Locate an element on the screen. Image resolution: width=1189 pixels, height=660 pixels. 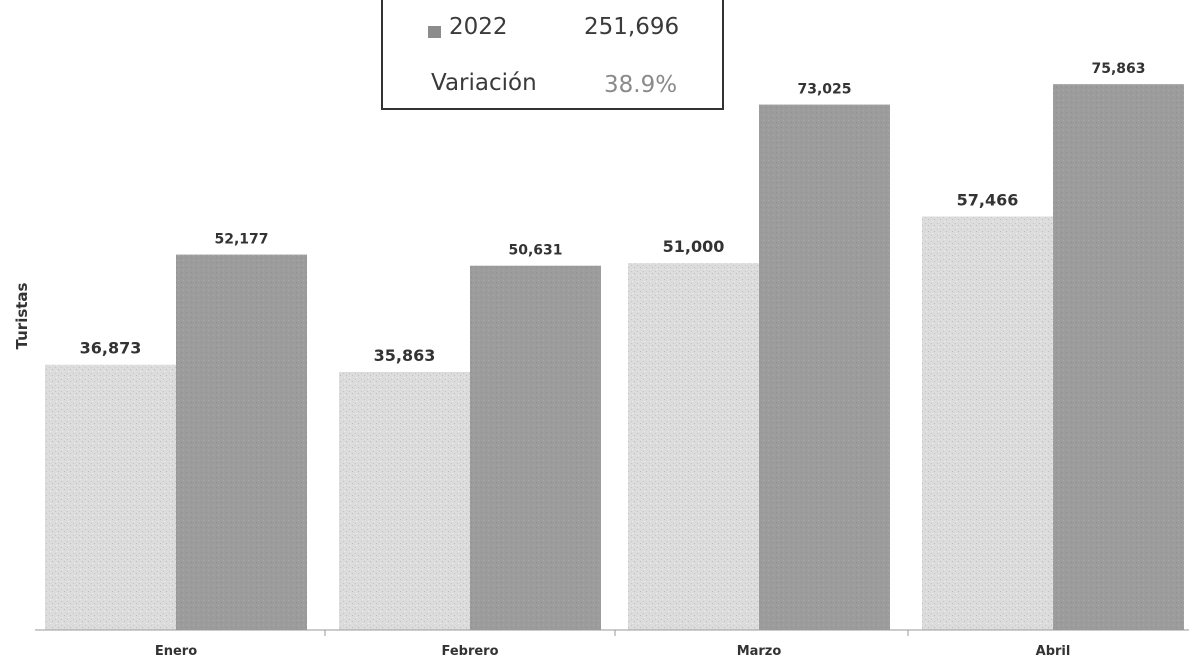
value-label-abril-series-2: 75,863 is located at coordinates (1118, 69).